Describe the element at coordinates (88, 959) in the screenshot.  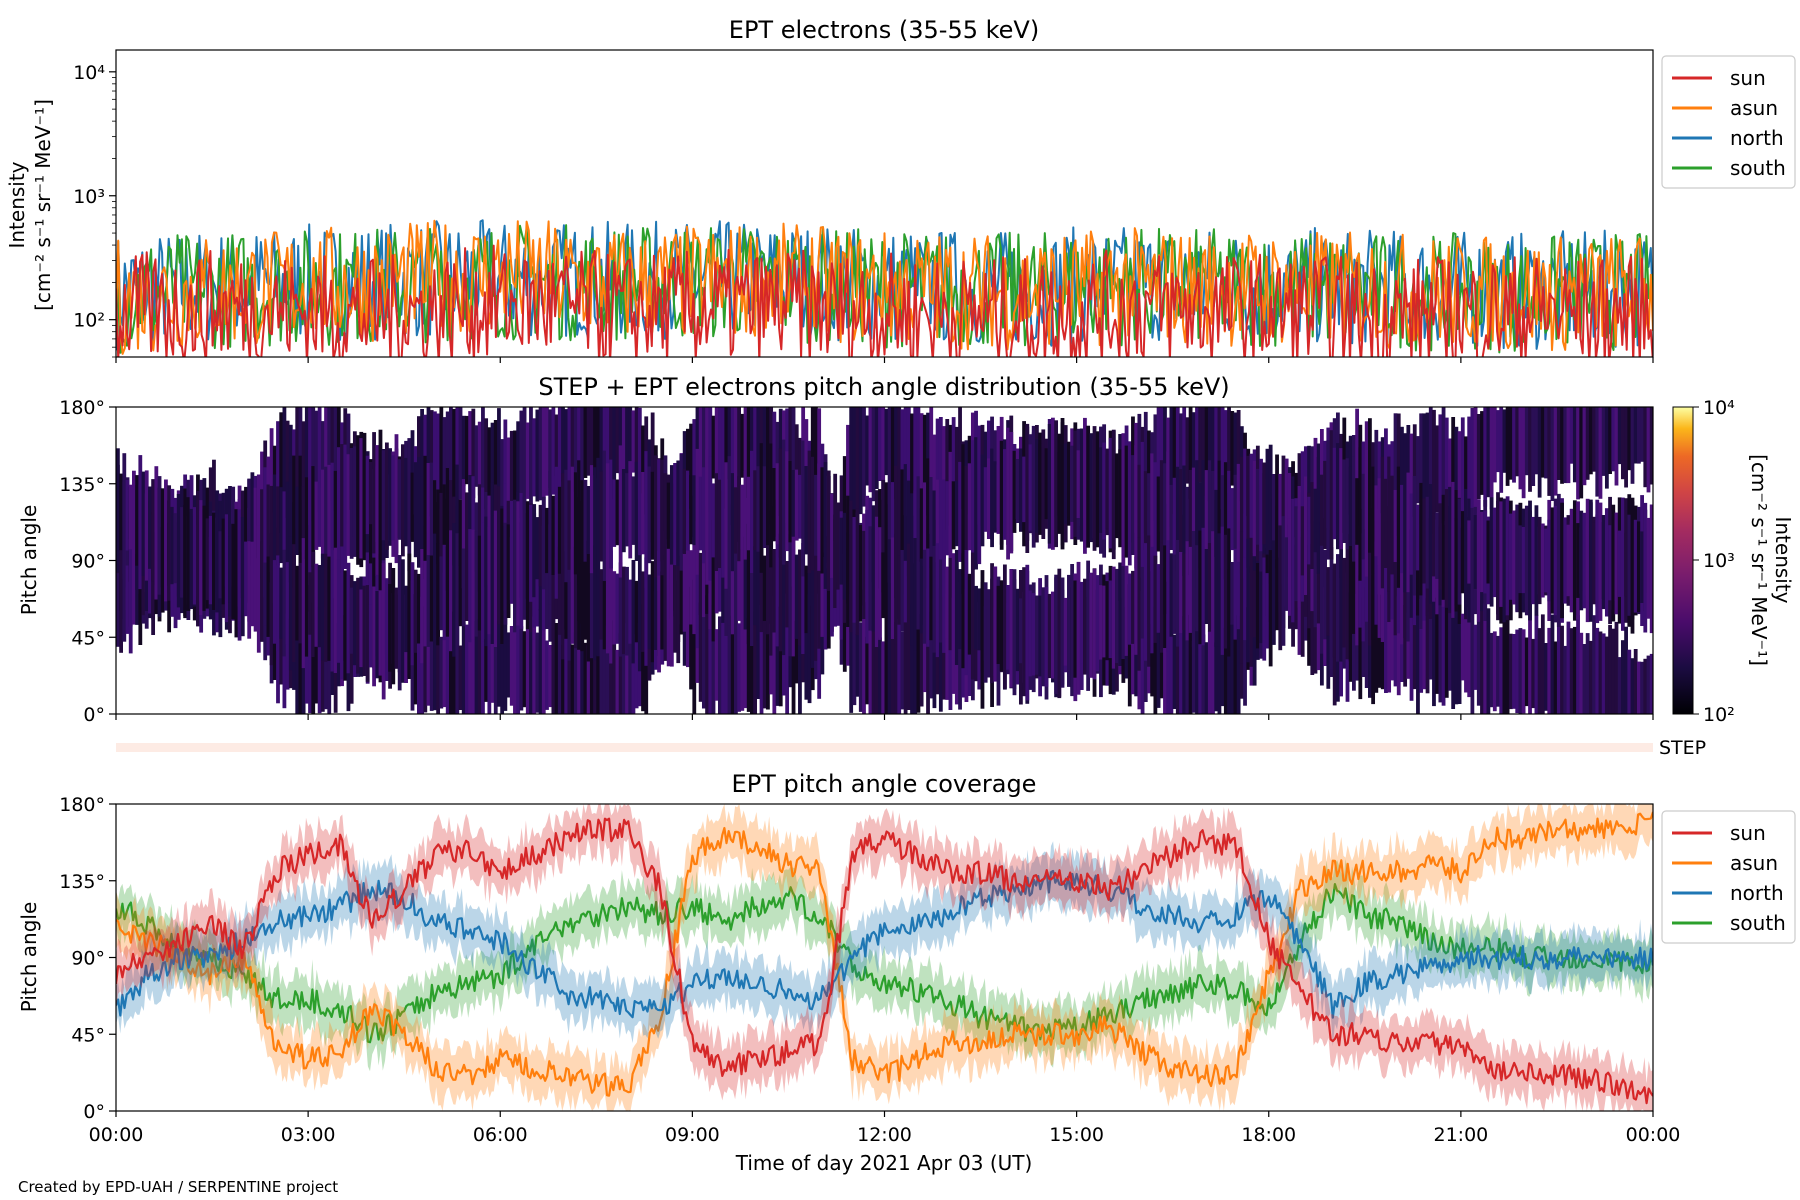
I see `y-tick-label: 90°` at that location.